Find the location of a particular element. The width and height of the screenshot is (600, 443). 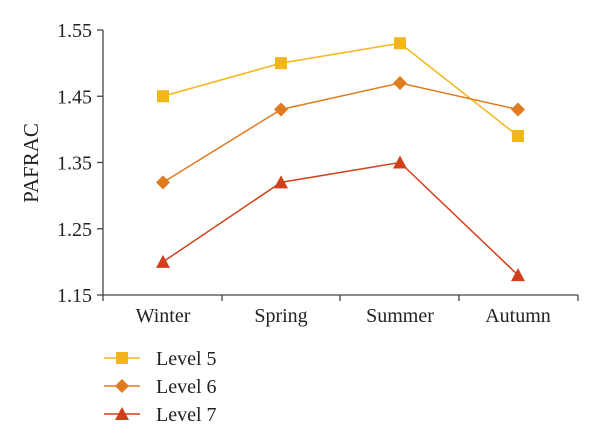

y-tick-label: 1.45 is located at coordinates (74, 97).